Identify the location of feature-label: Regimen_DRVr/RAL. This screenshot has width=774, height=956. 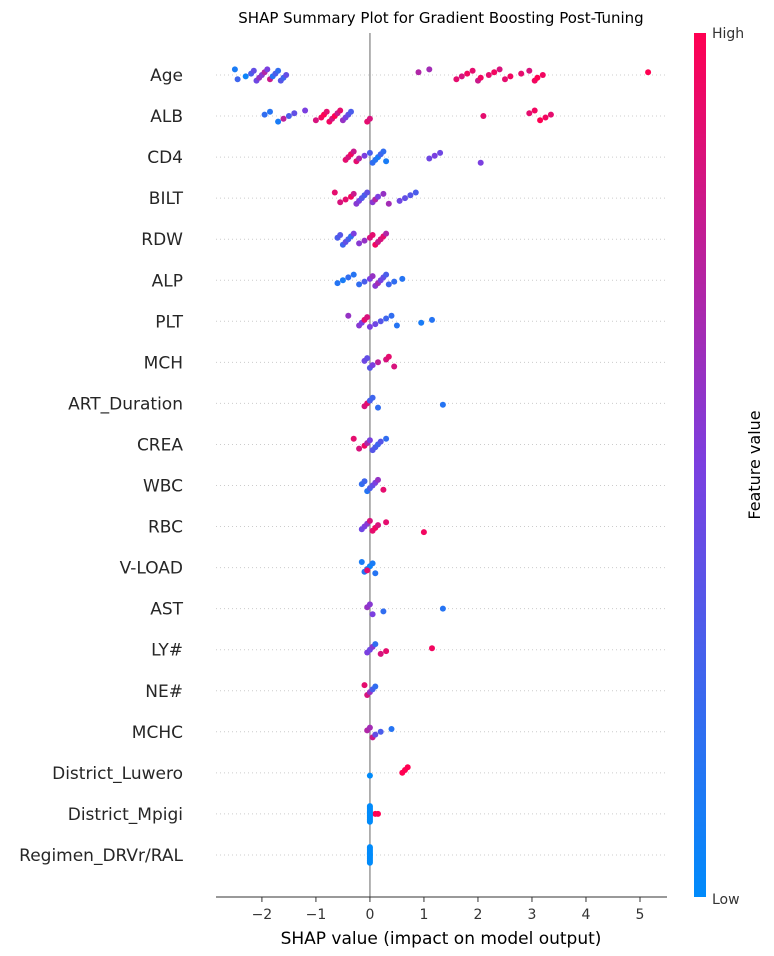
(101, 856).